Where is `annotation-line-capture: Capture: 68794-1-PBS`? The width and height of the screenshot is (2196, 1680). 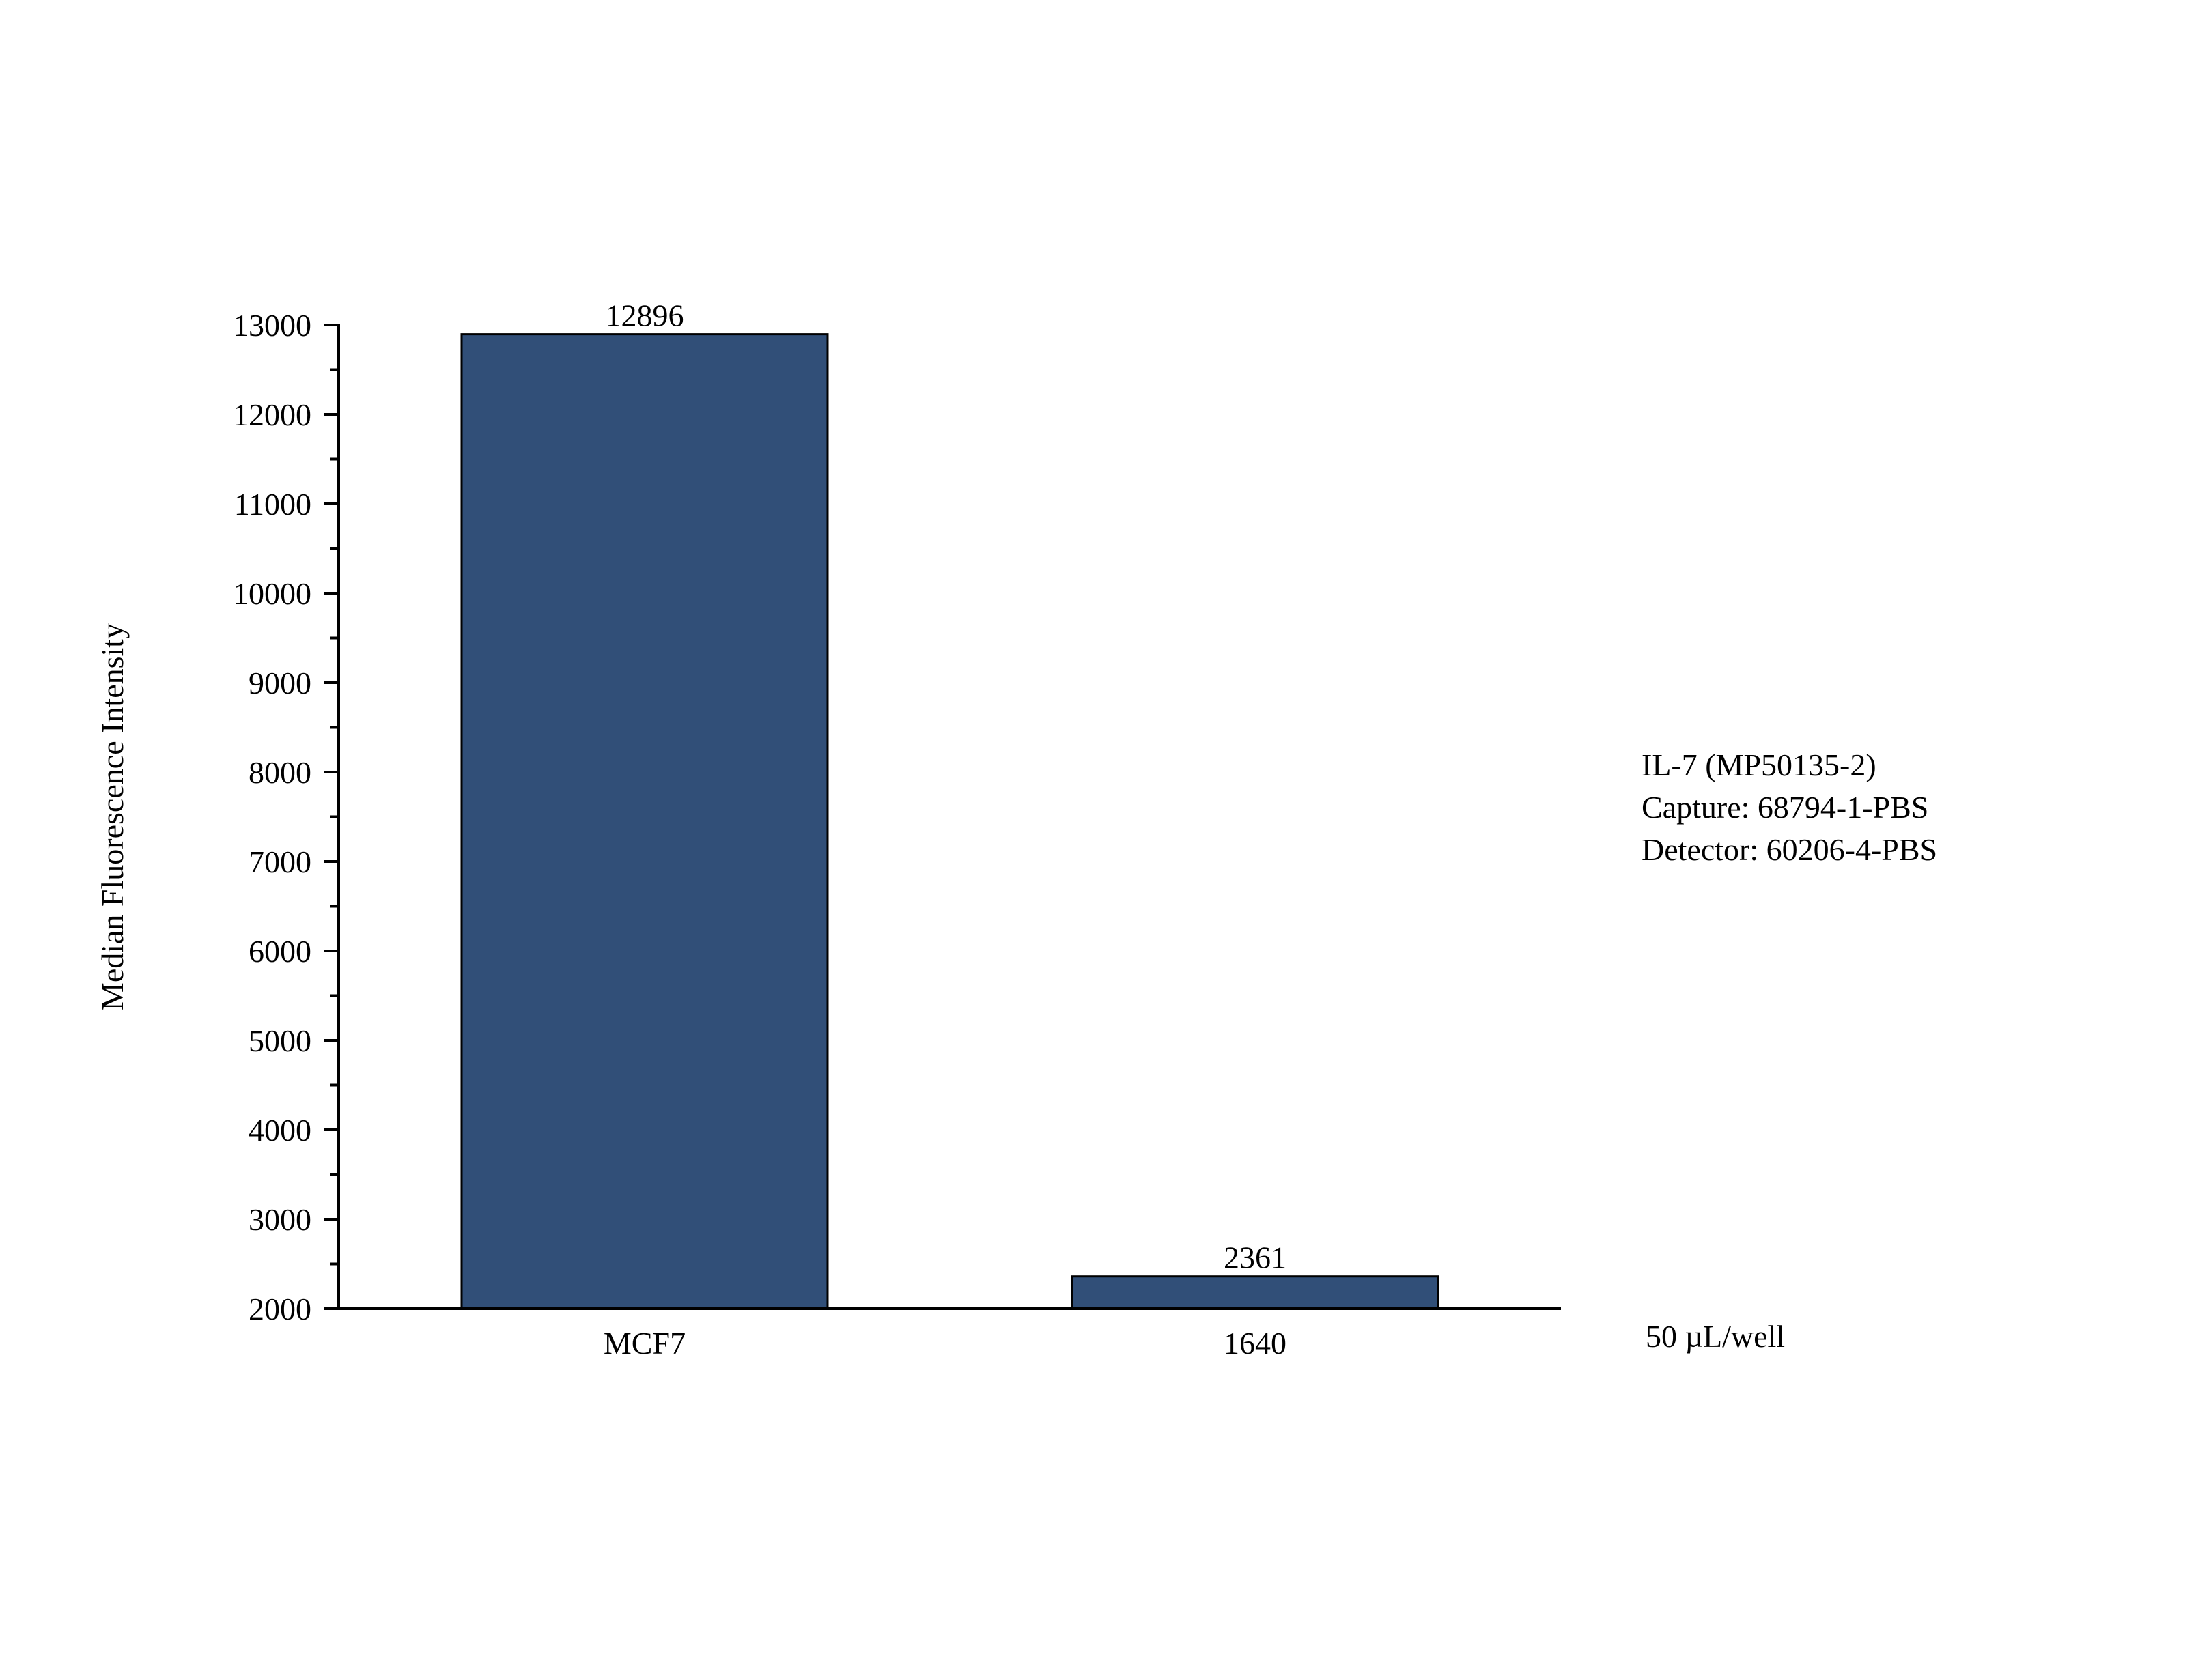
annotation-line-capture: Capture: 68794-1-PBS is located at coordinates (1786, 807).